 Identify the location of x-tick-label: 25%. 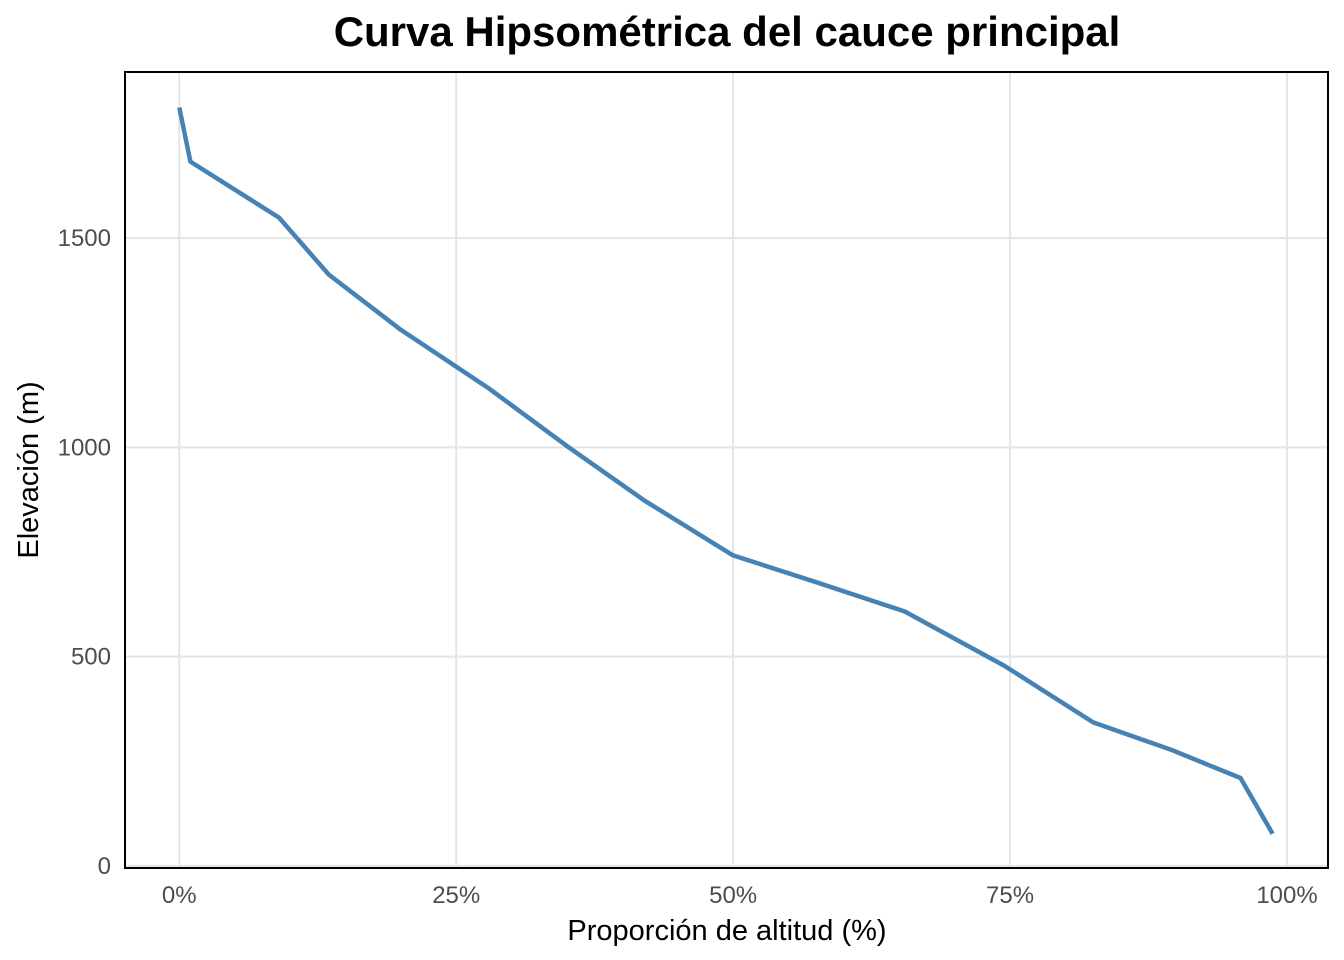
(456, 895).